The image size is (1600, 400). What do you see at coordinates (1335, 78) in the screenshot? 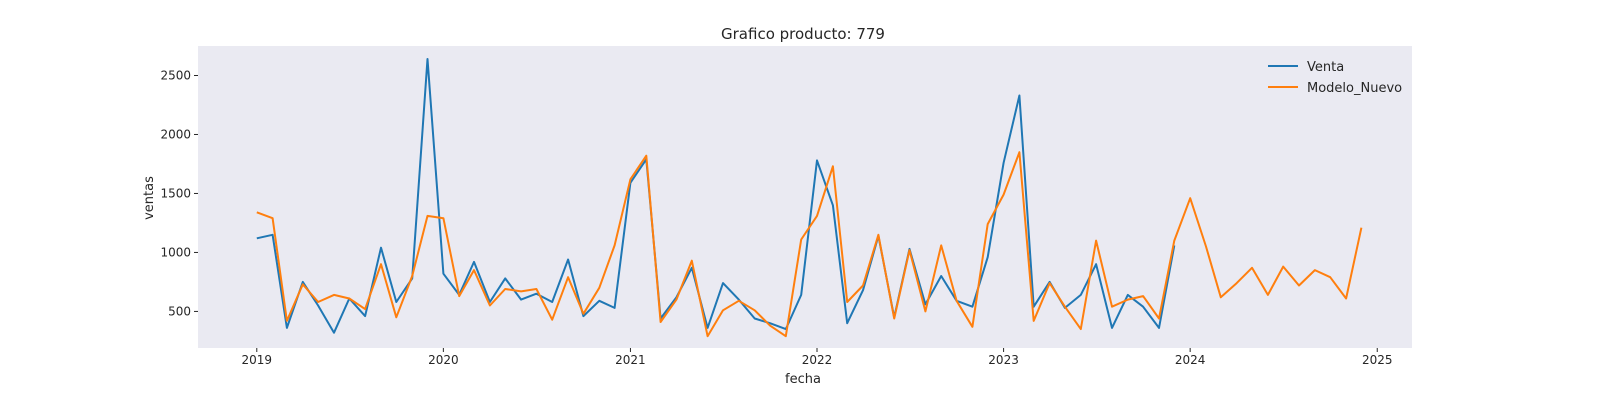
I see `legend: Venta Modelo_Nuevo` at bounding box center [1335, 78].